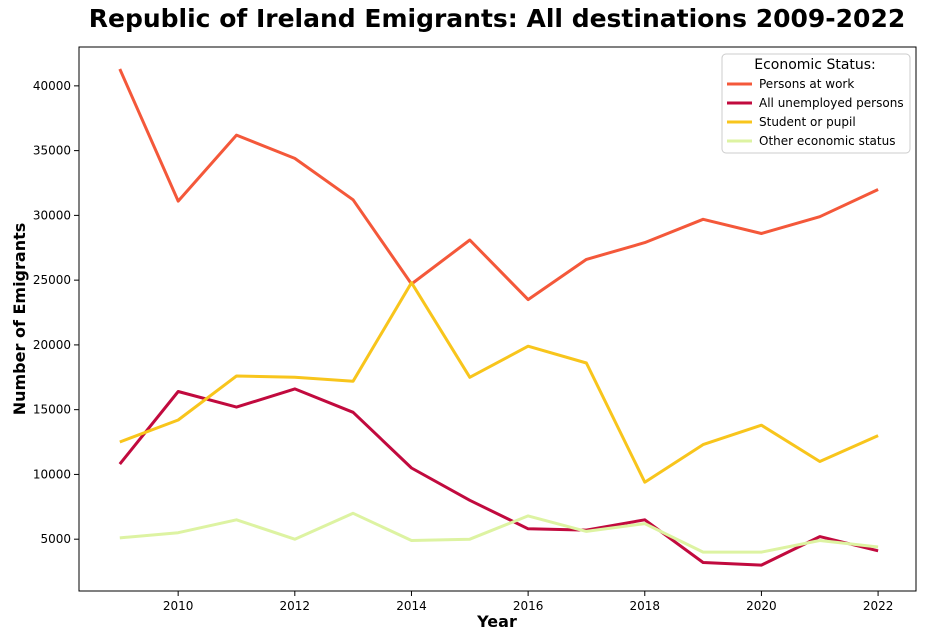  I want to click on legend-title: Economic Status:, so click(815, 65).